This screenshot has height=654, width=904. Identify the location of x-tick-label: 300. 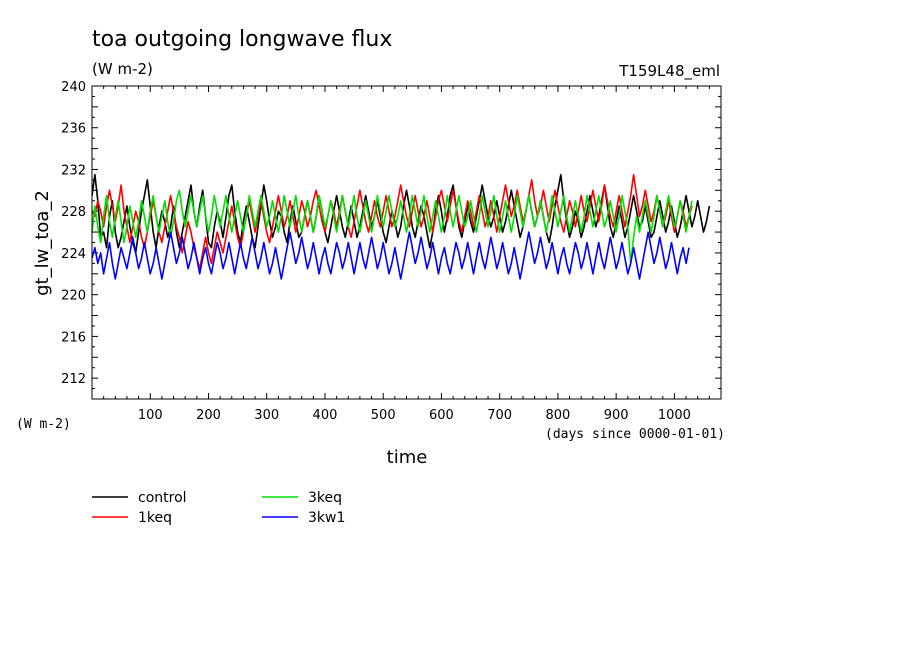
(266, 415).